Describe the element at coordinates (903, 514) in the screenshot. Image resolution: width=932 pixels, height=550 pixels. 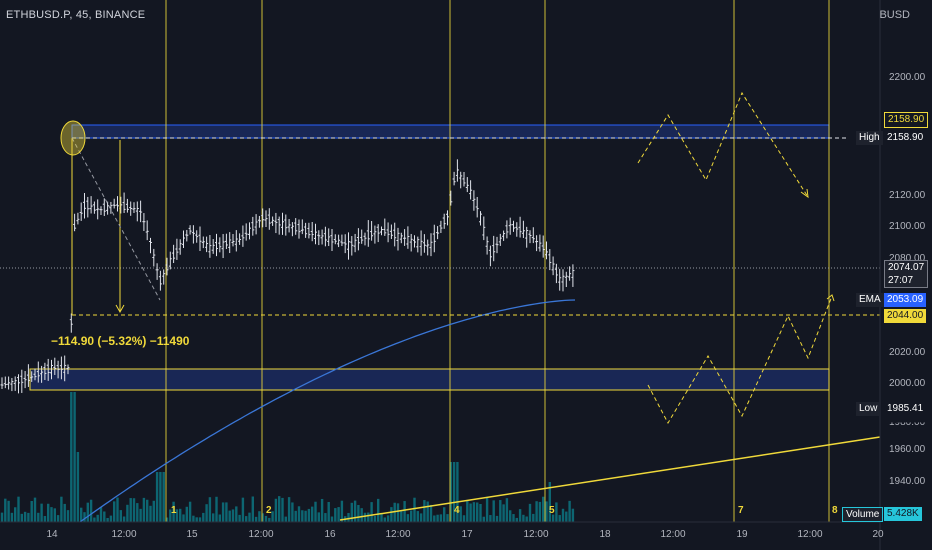
I see `volume-value-badge: 5.428K` at that location.